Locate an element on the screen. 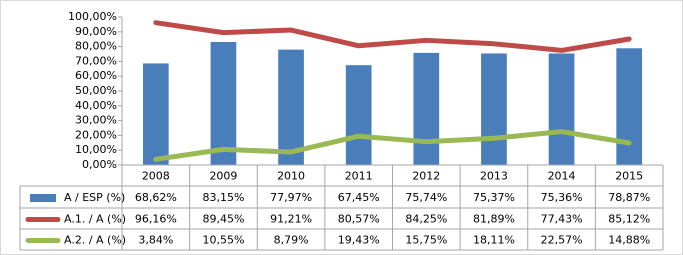 The height and width of the screenshot is (255, 683). x-tick-label: 2013 is located at coordinates (494, 176).